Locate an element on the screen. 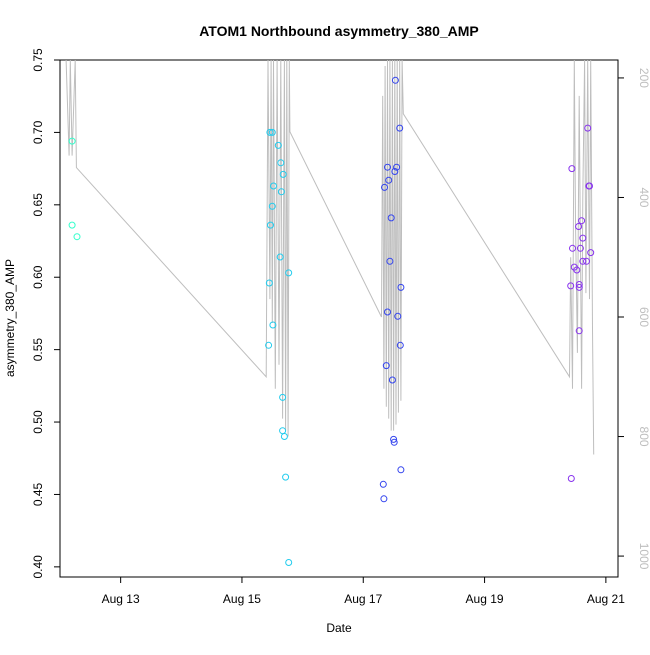  y-tick-label: 0.70 is located at coordinates (38, 132).